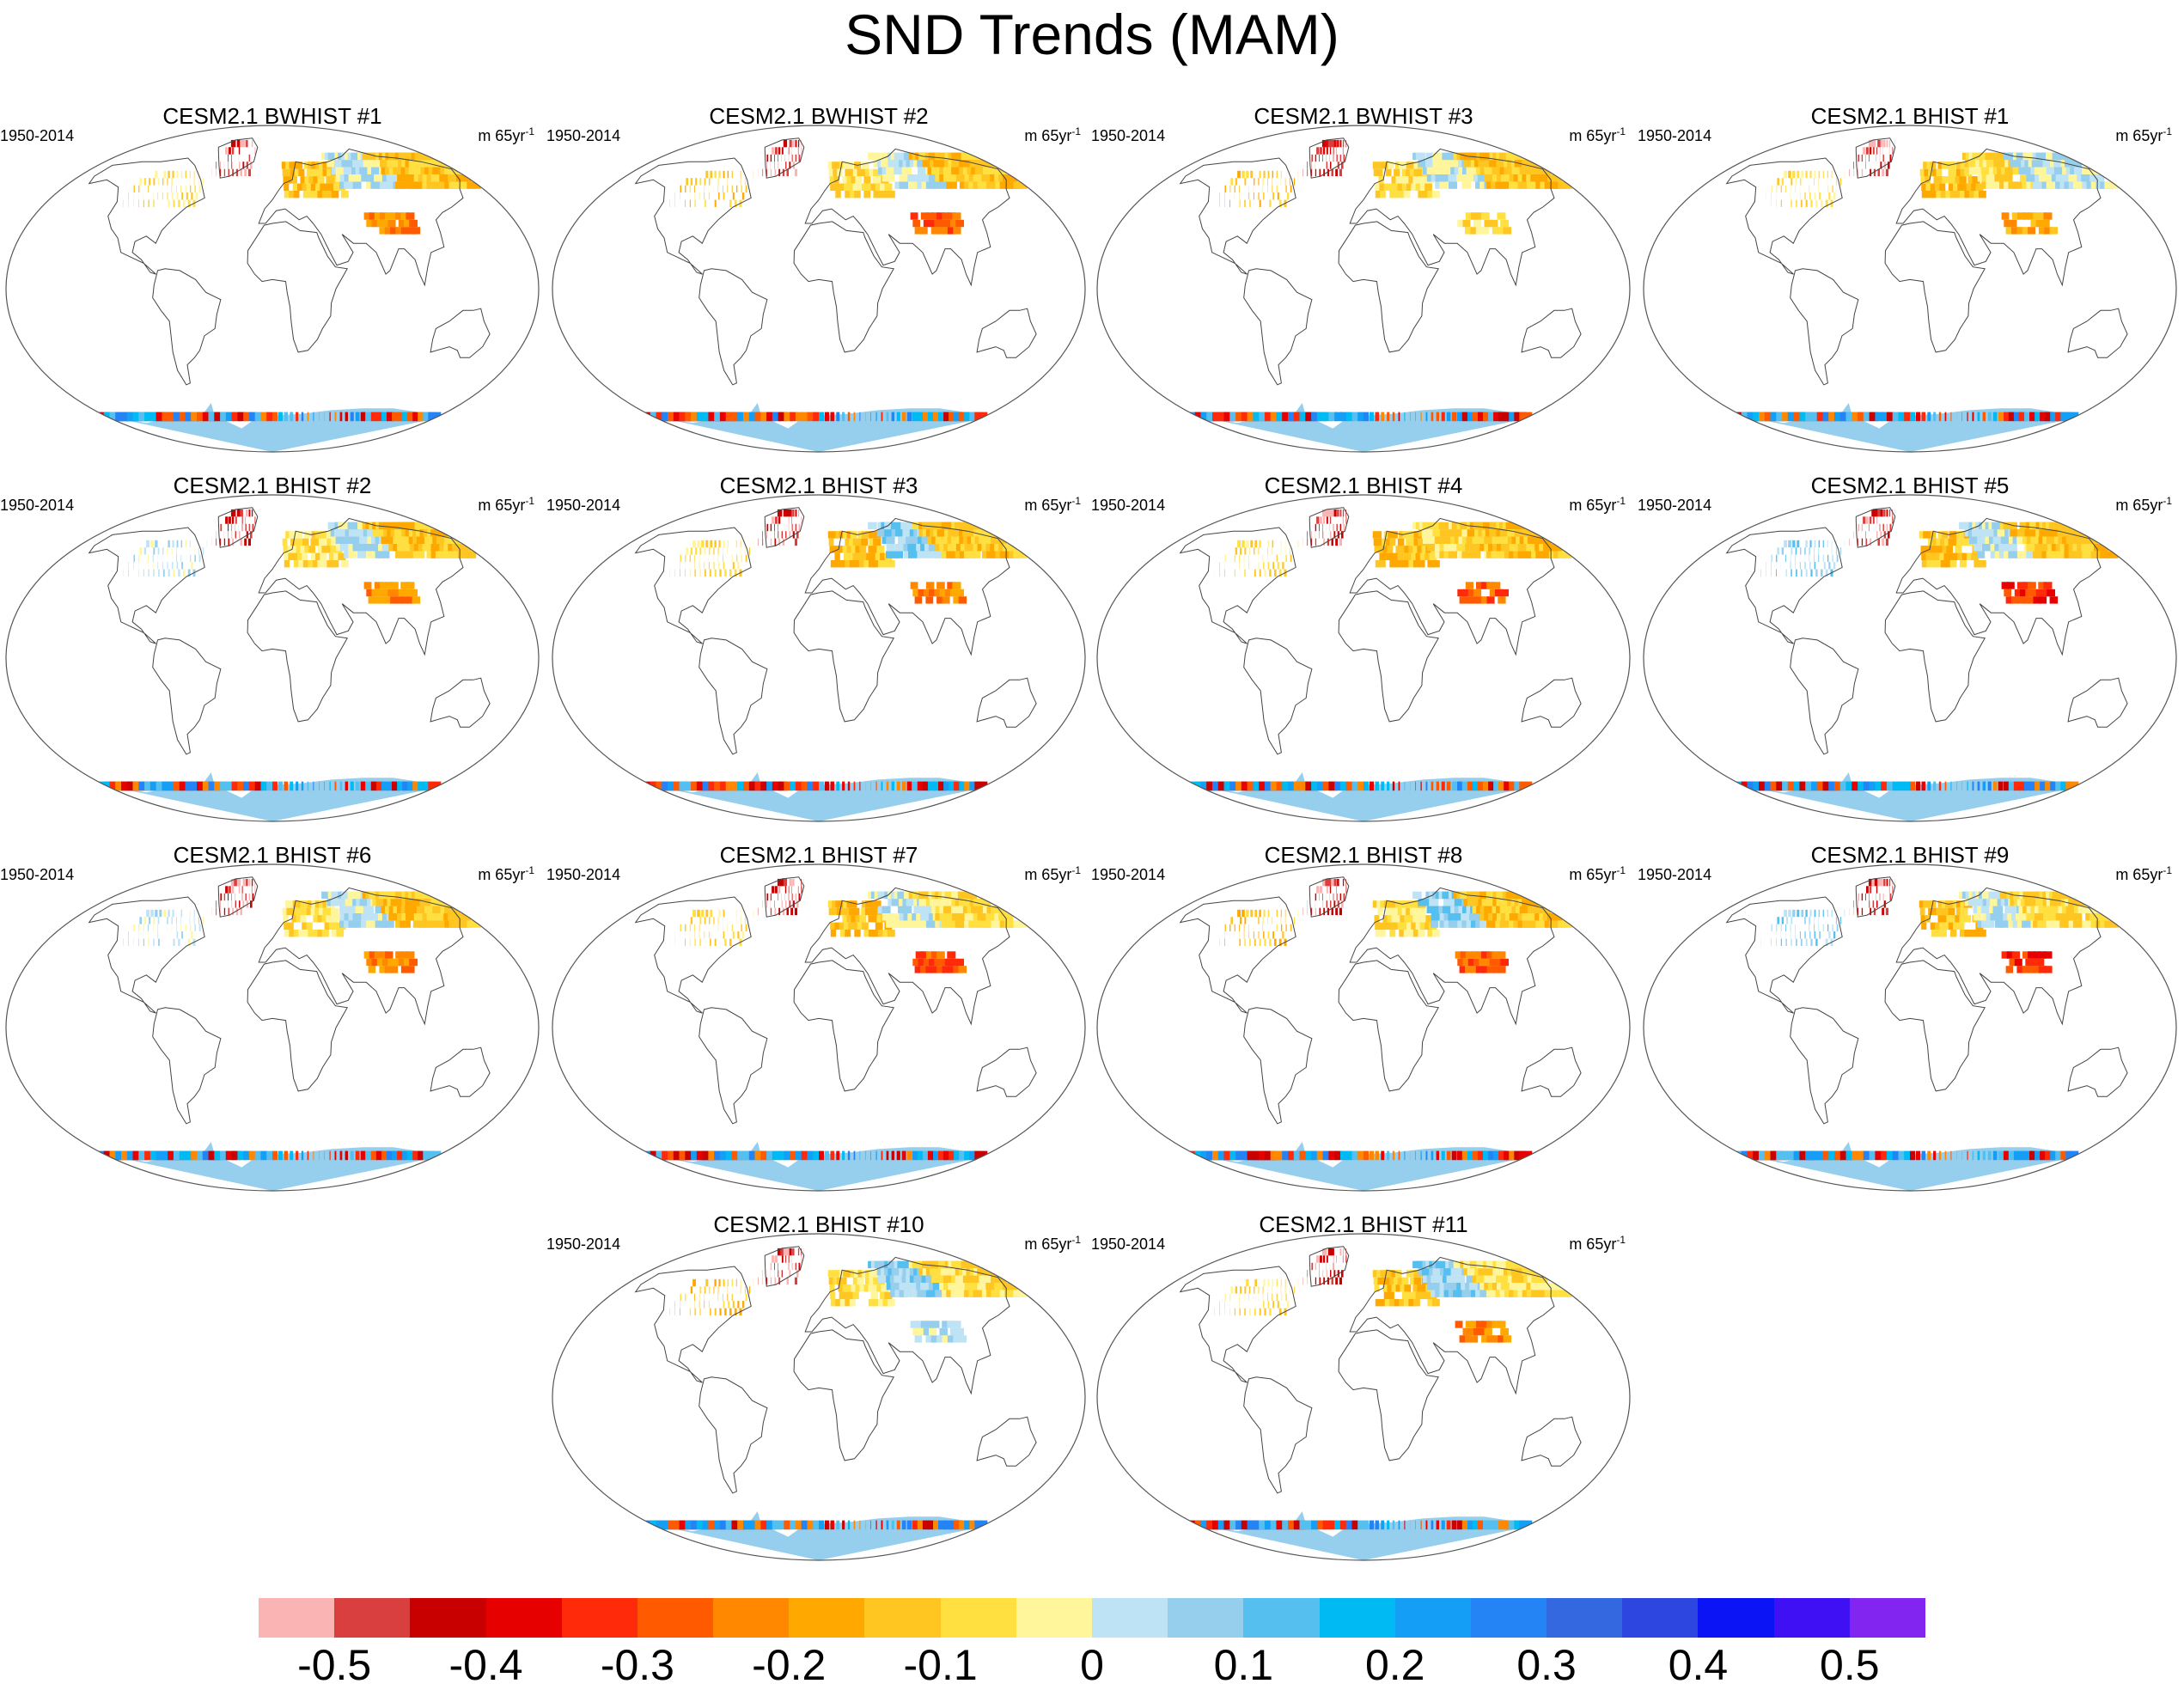  I want to click on panel-title: CESM2.1 BHIST #1, so click(1910, 116).